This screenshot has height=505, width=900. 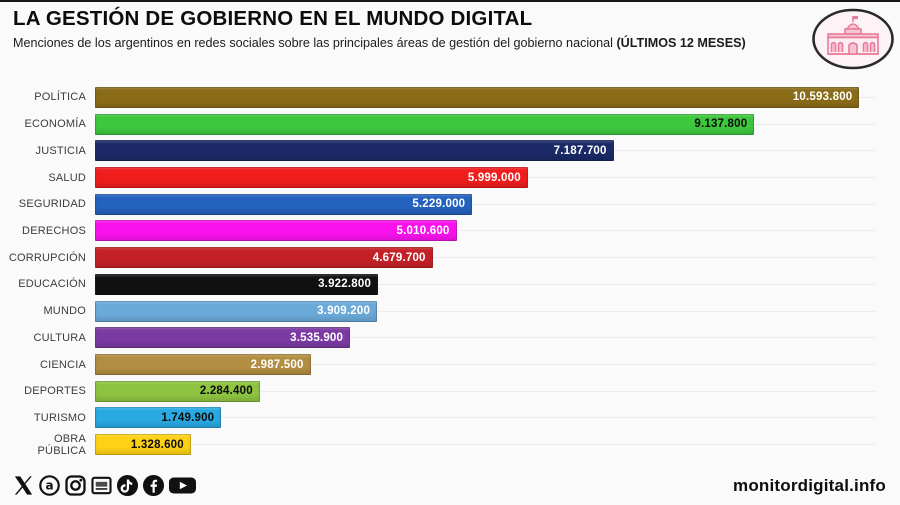 I want to click on chart-row: OBRA PÚBLICA 1.328.600, so click(x=453, y=444).